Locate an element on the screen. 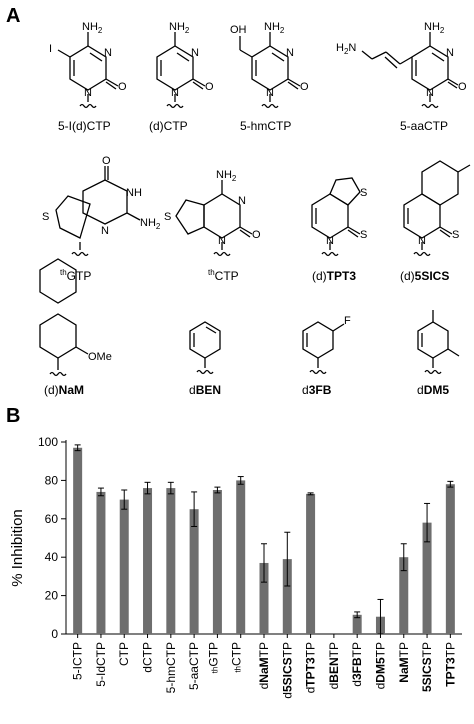 Image resolution: width=474 pixels, height=724 pixels. y-tick-label: 20 is located at coordinates (52, 596).